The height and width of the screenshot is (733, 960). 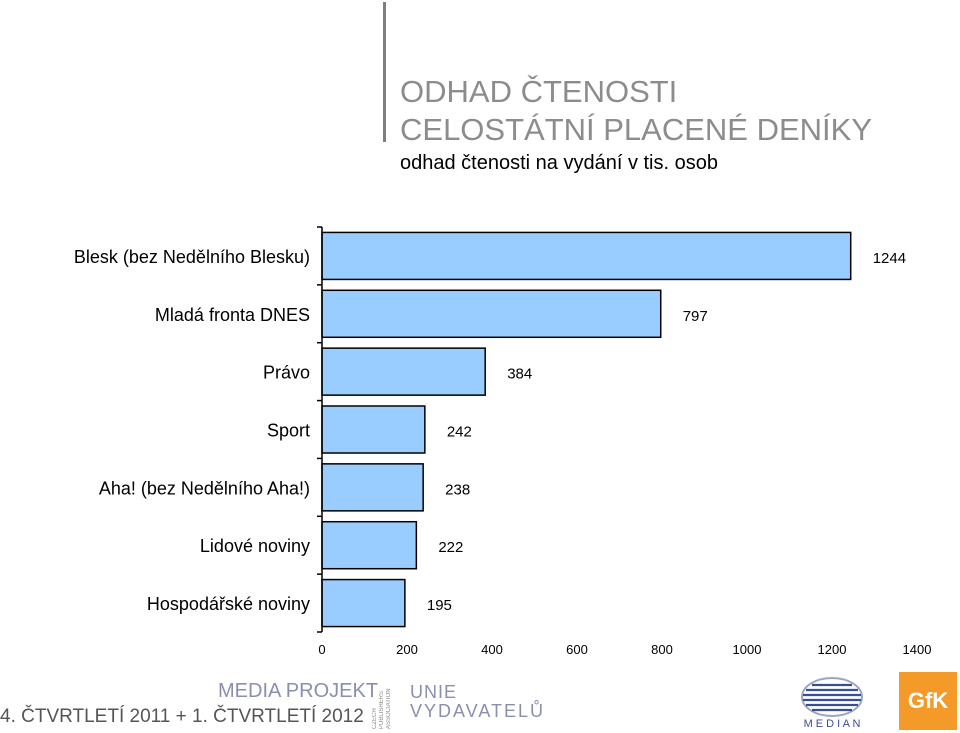 I want to click on category-label: Sport, so click(x=288, y=431).